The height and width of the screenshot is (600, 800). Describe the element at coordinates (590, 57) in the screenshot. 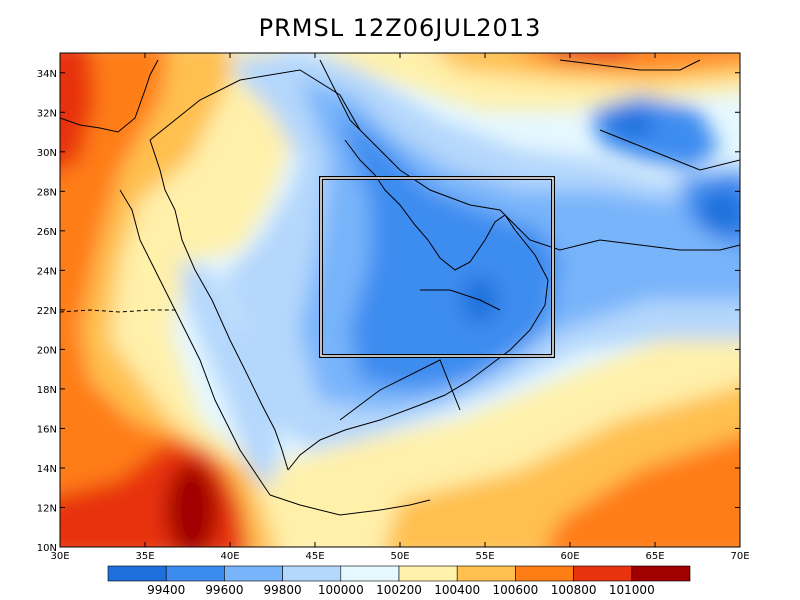

I see `field-north-red` at that location.